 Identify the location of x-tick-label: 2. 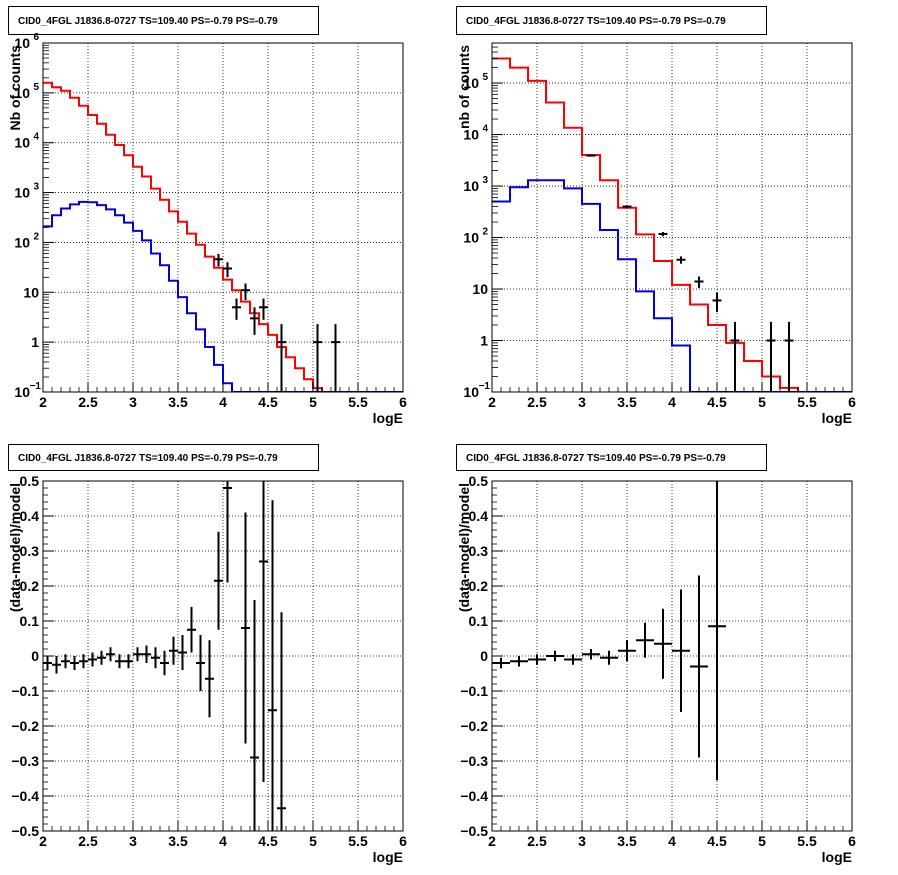
(492, 841).